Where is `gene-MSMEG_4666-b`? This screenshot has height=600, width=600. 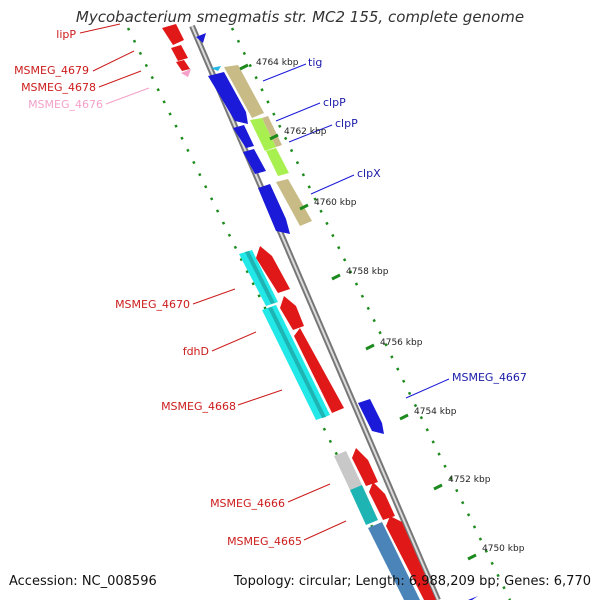
gene-MSMEG_4666-b is located at coordinates (382, 501).